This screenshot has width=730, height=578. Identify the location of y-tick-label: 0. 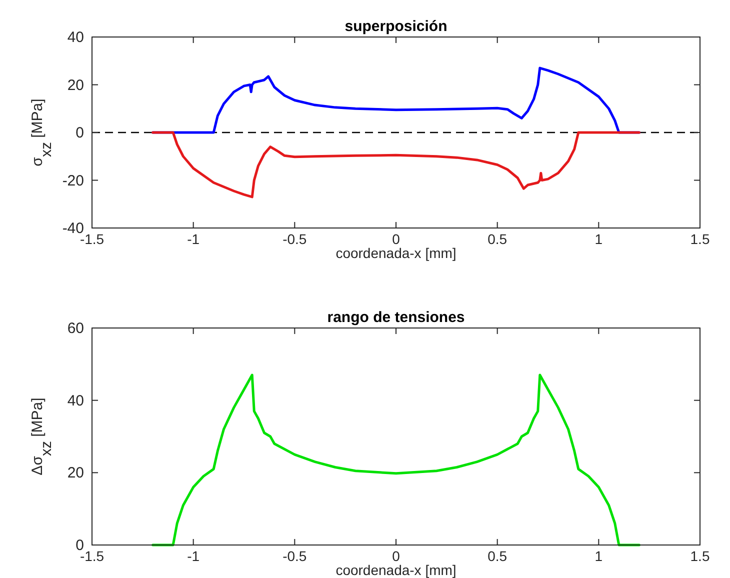
(80, 133).